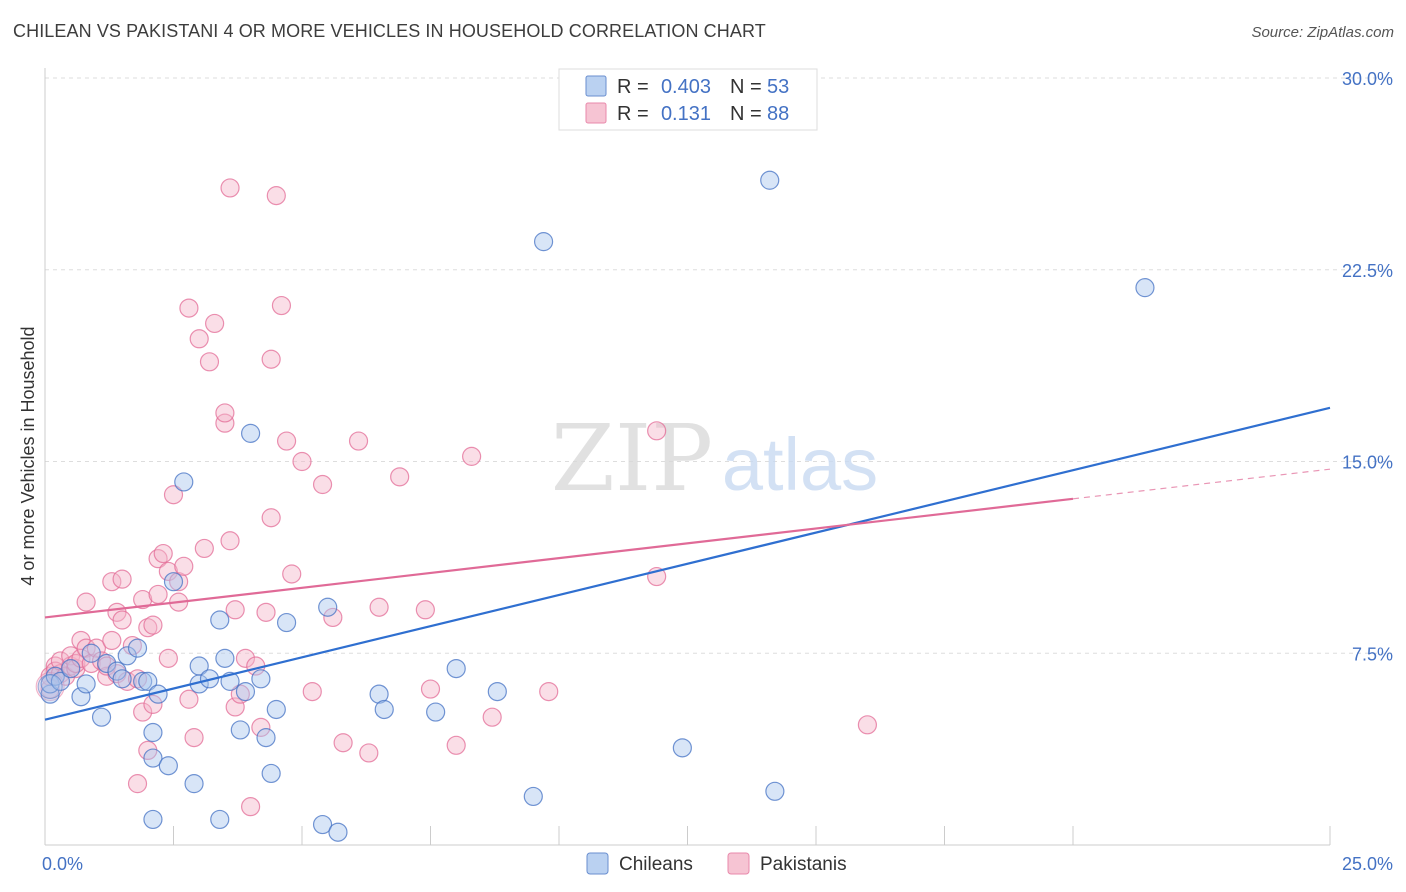 This screenshot has width=1406, height=892. Describe the element at coordinates (1367, 864) in the screenshot. I see `x-tick-label: 25.0%` at that location.